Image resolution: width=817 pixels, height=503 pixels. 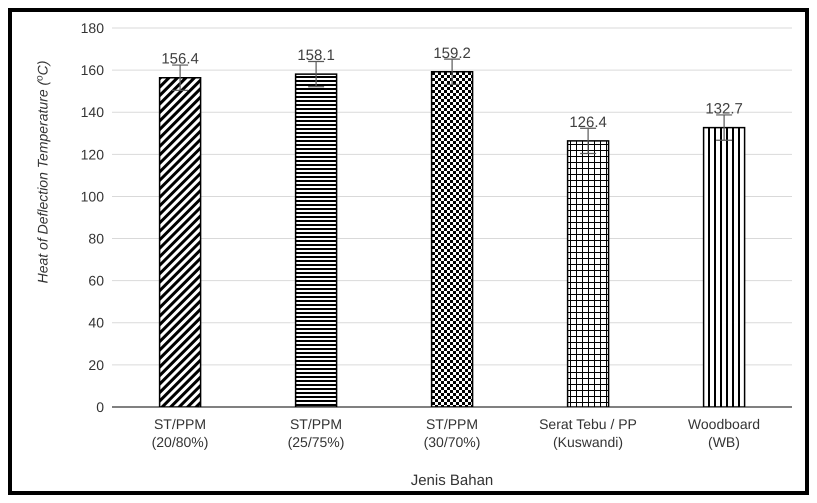 What do you see at coordinates (92, 28) in the screenshot?
I see `y-tick-label: 180` at bounding box center [92, 28].